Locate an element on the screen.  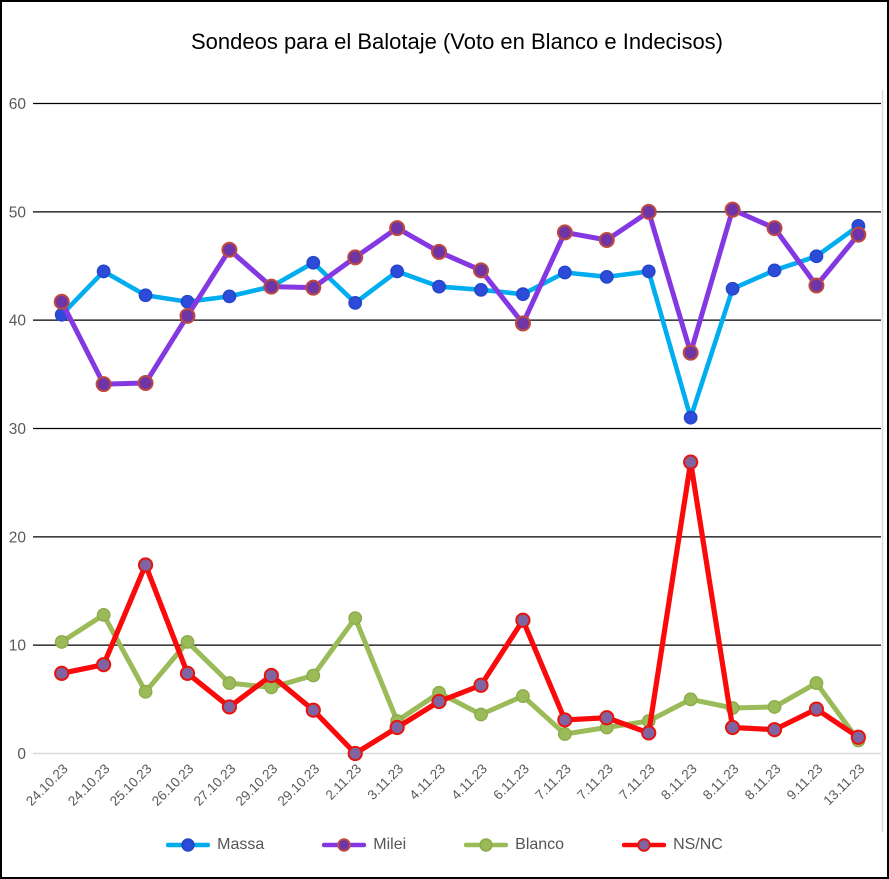
y-axis-tick-label: 60 is located at coordinates (18, 104).